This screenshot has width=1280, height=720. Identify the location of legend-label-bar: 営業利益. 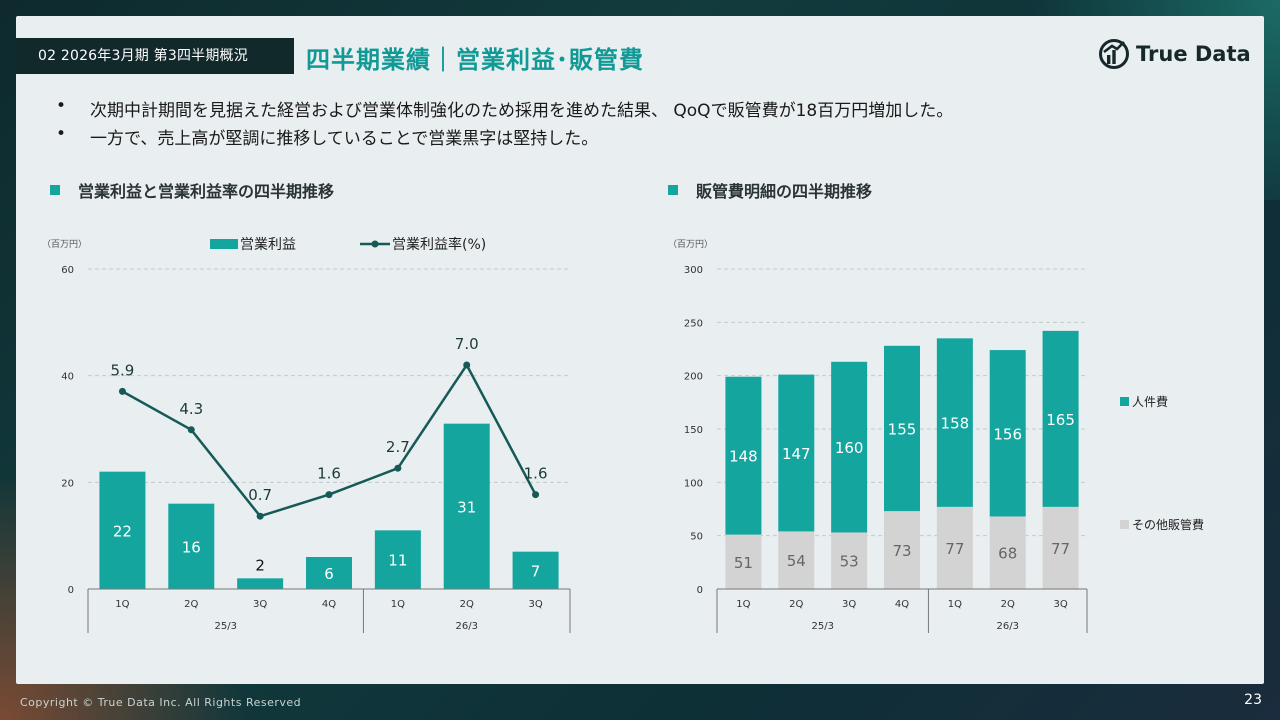
(268, 245).